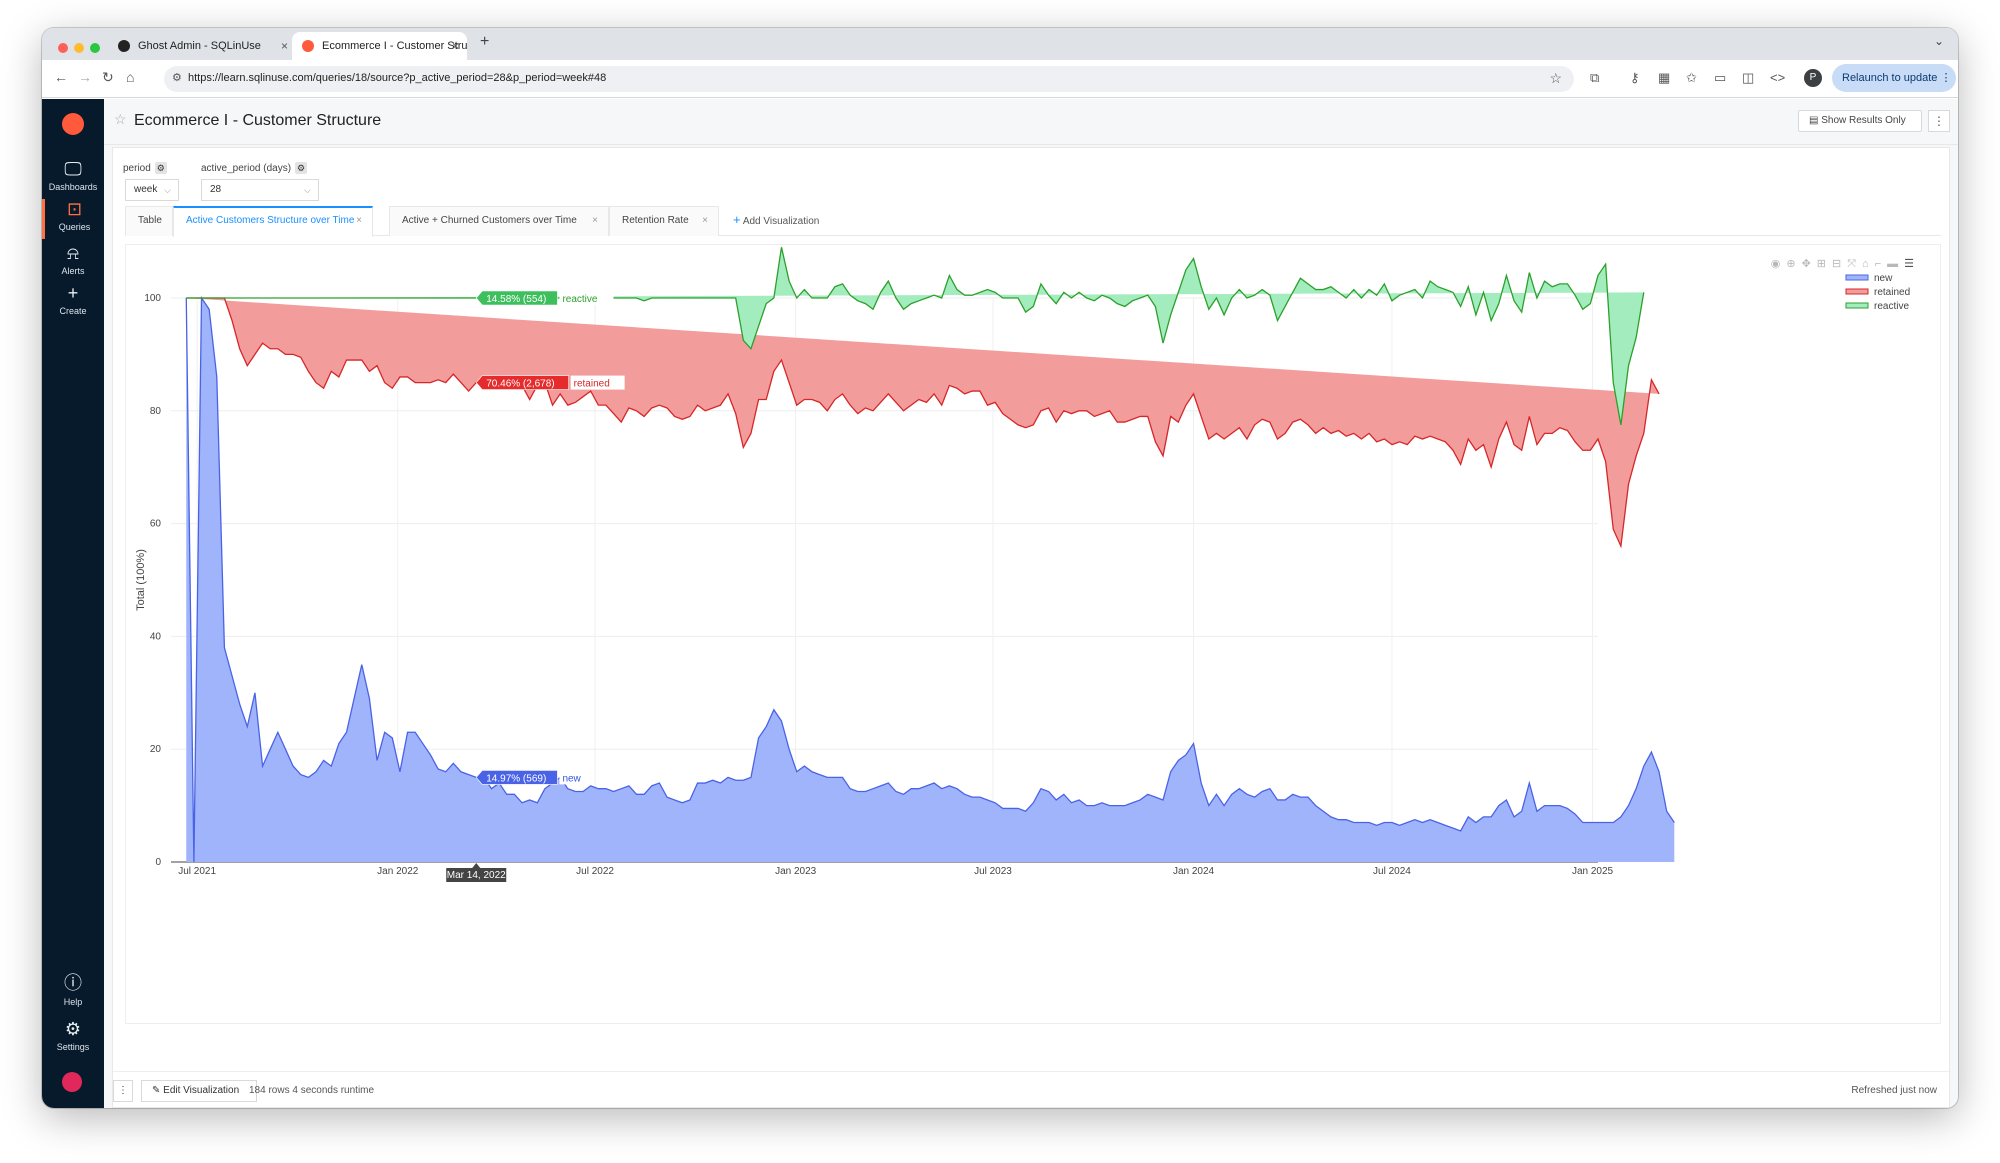 The image size is (2000, 1163). Describe the element at coordinates (74, 209) in the screenshot. I see `terminal-icon: ⊡` at that location.